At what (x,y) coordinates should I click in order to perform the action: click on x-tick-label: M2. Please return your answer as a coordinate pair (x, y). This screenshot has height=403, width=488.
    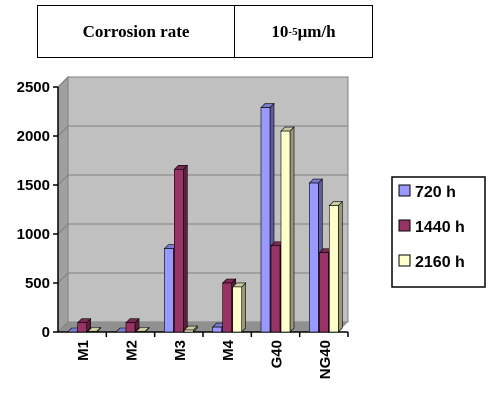
    Looking at the image, I should click on (132, 350).